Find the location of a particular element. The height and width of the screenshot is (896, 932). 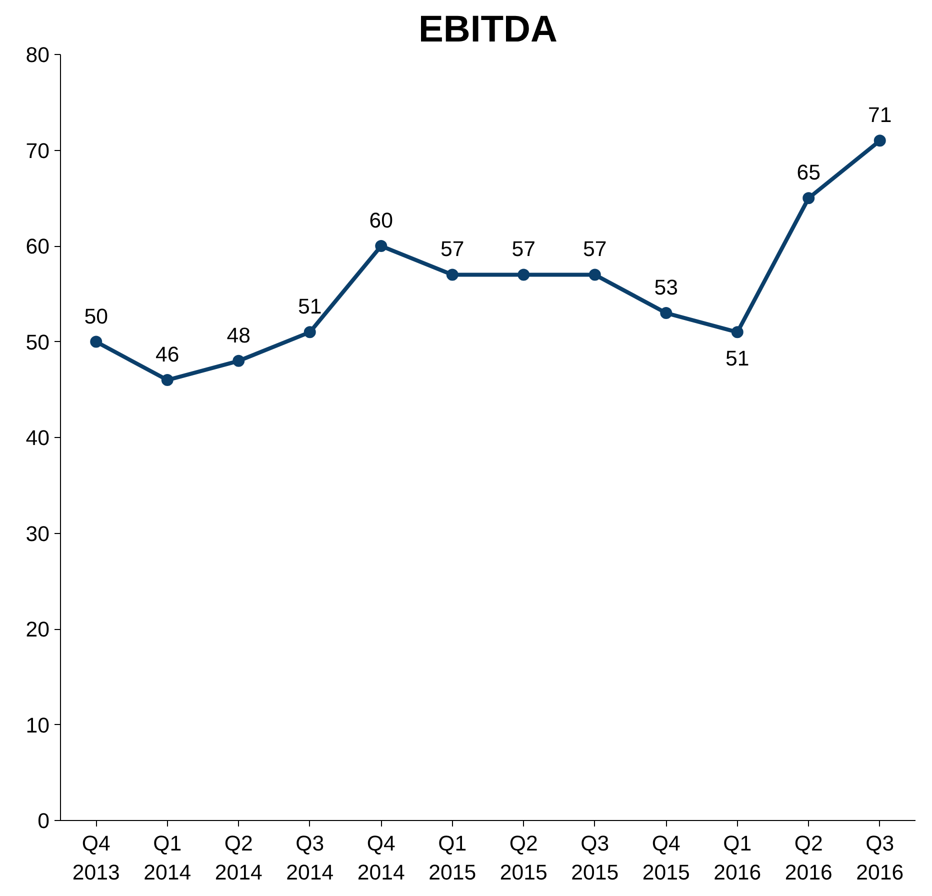

x-tick-label: Q4 2015 is located at coordinates (666, 858).